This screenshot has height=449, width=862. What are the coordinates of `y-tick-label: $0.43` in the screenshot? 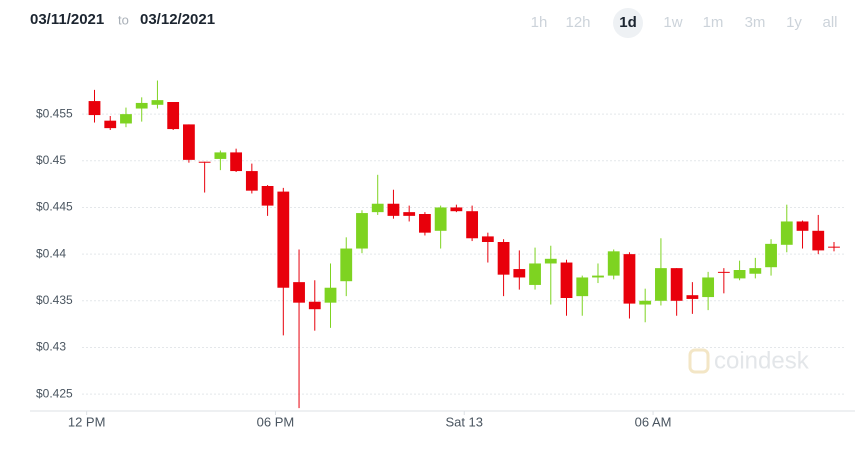 It's located at (51, 347).